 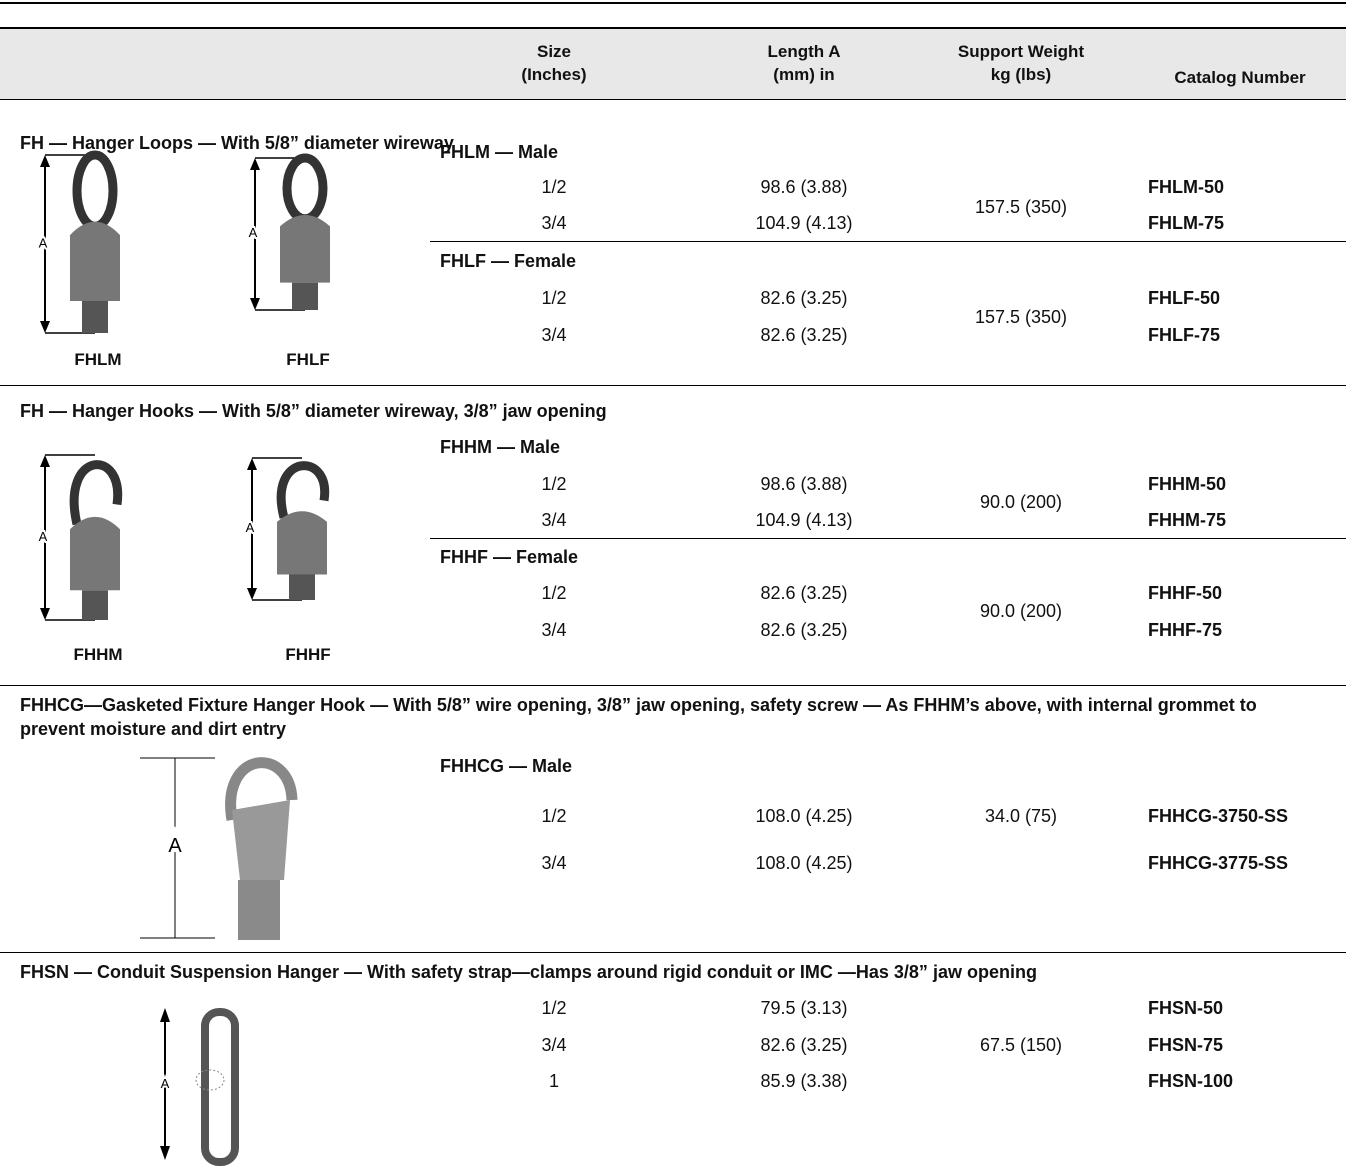 What do you see at coordinates (508, 261) in the screenshot?
I see `group-title: FHLF — Female` at bounding box center [508, 261].